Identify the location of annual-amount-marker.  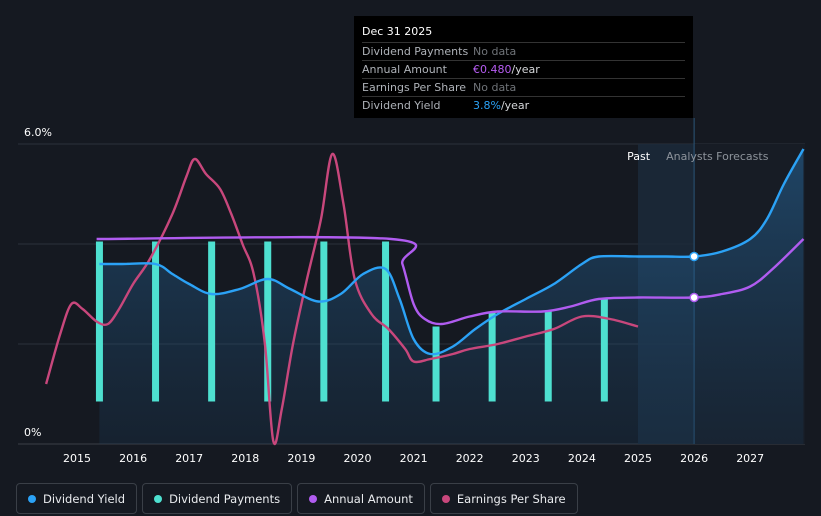
(694, 297).